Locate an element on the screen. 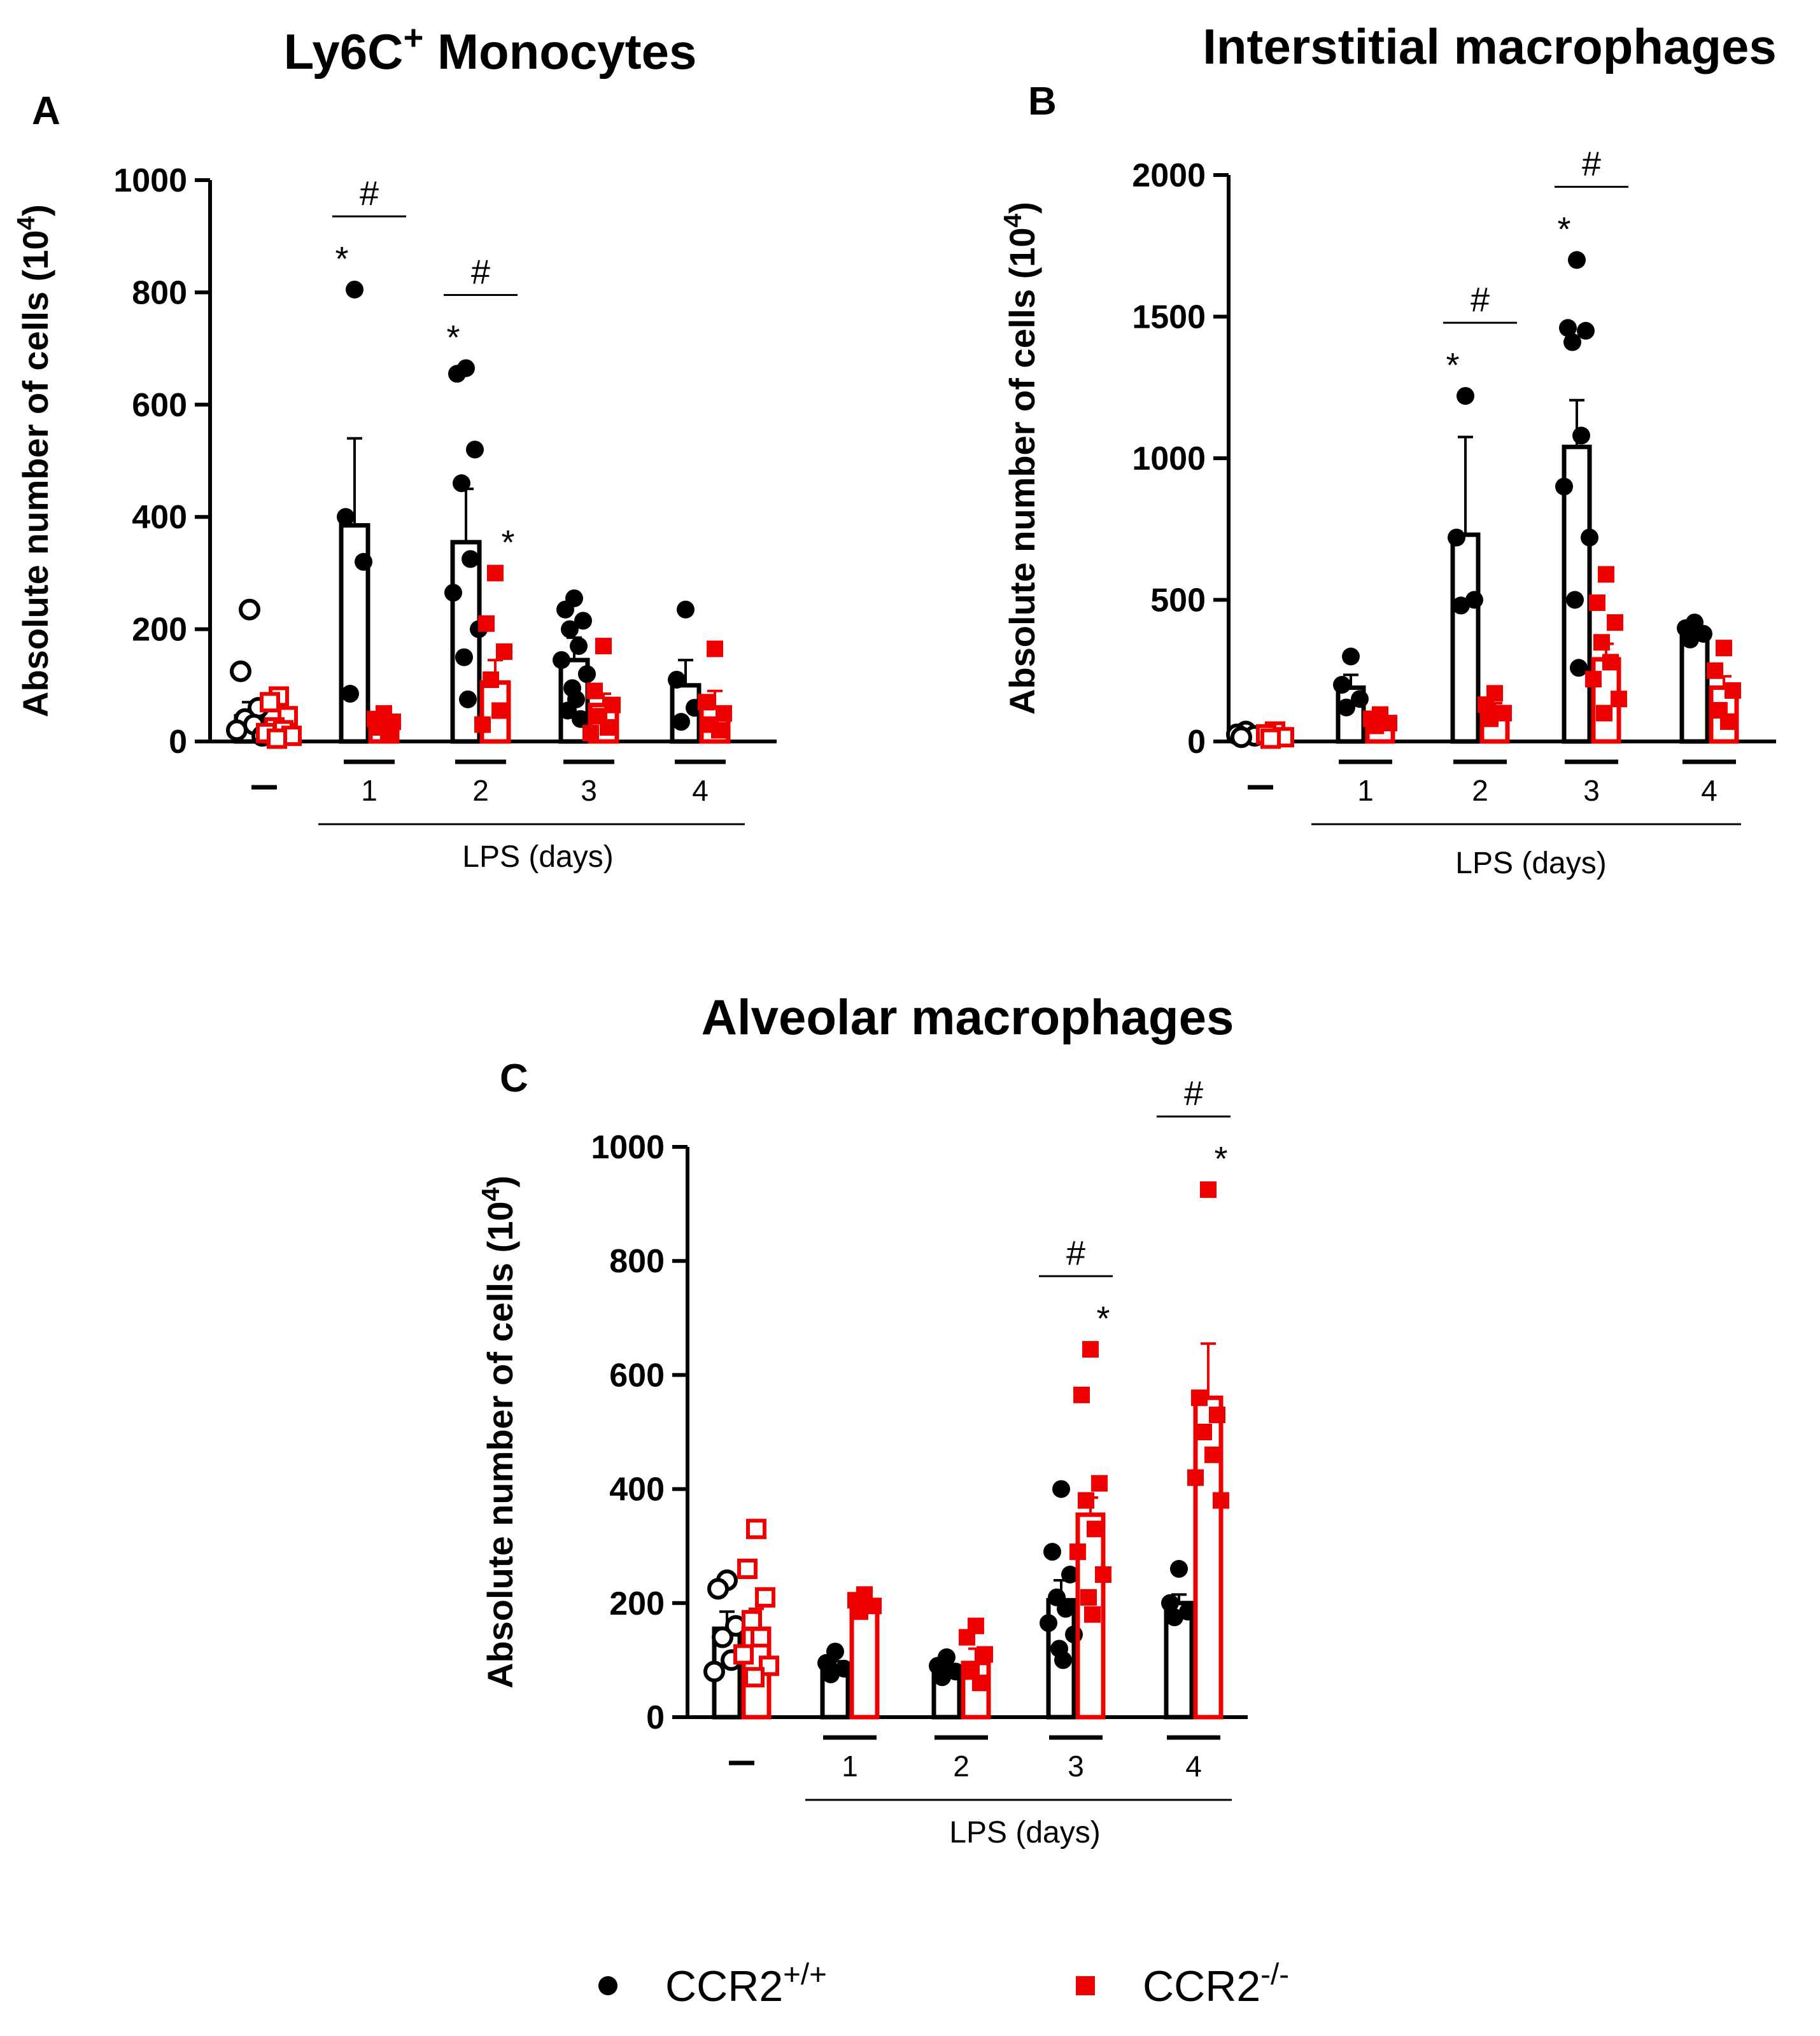 Image resolution: width=1820 pixels, height=2036 pixels. x-axis-label: LPS (days) is located at coordinates (1530, 863).